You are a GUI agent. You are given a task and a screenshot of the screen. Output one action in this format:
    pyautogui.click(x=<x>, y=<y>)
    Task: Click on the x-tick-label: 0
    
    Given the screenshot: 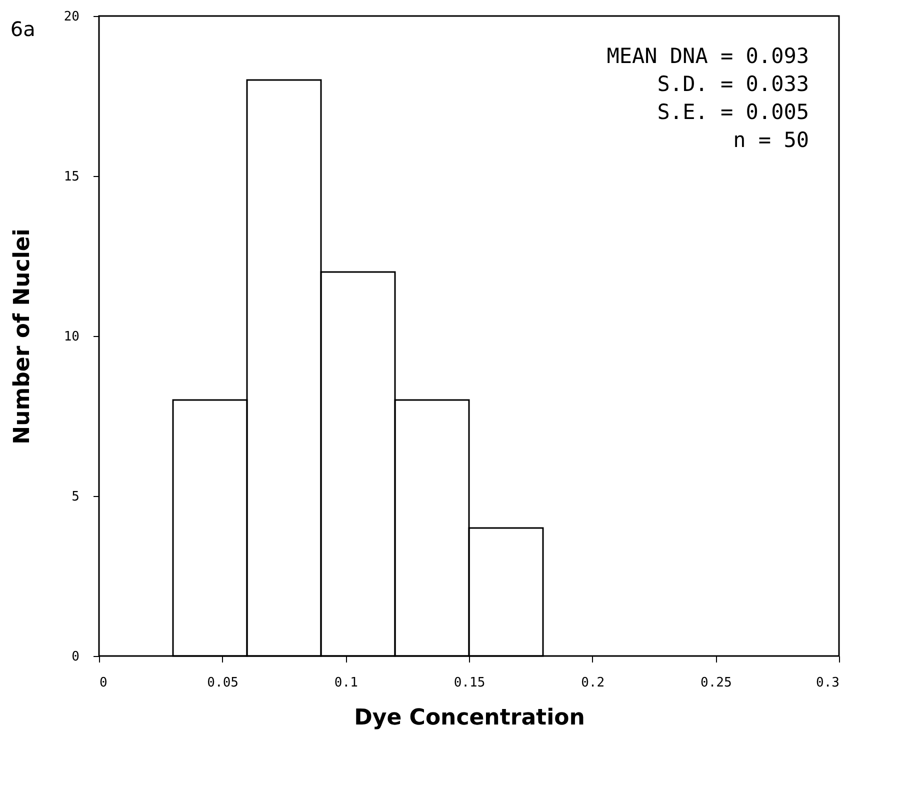 What is the action you would take?
    pyautogui.click(x=104, y=683)
    